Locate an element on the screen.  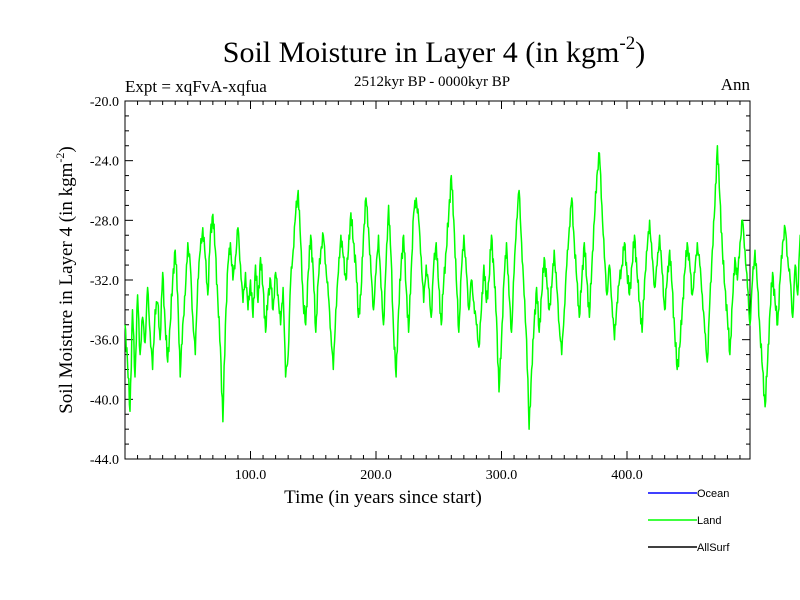
y-tick-label: -20.0 is located at coordinates (104, 102).